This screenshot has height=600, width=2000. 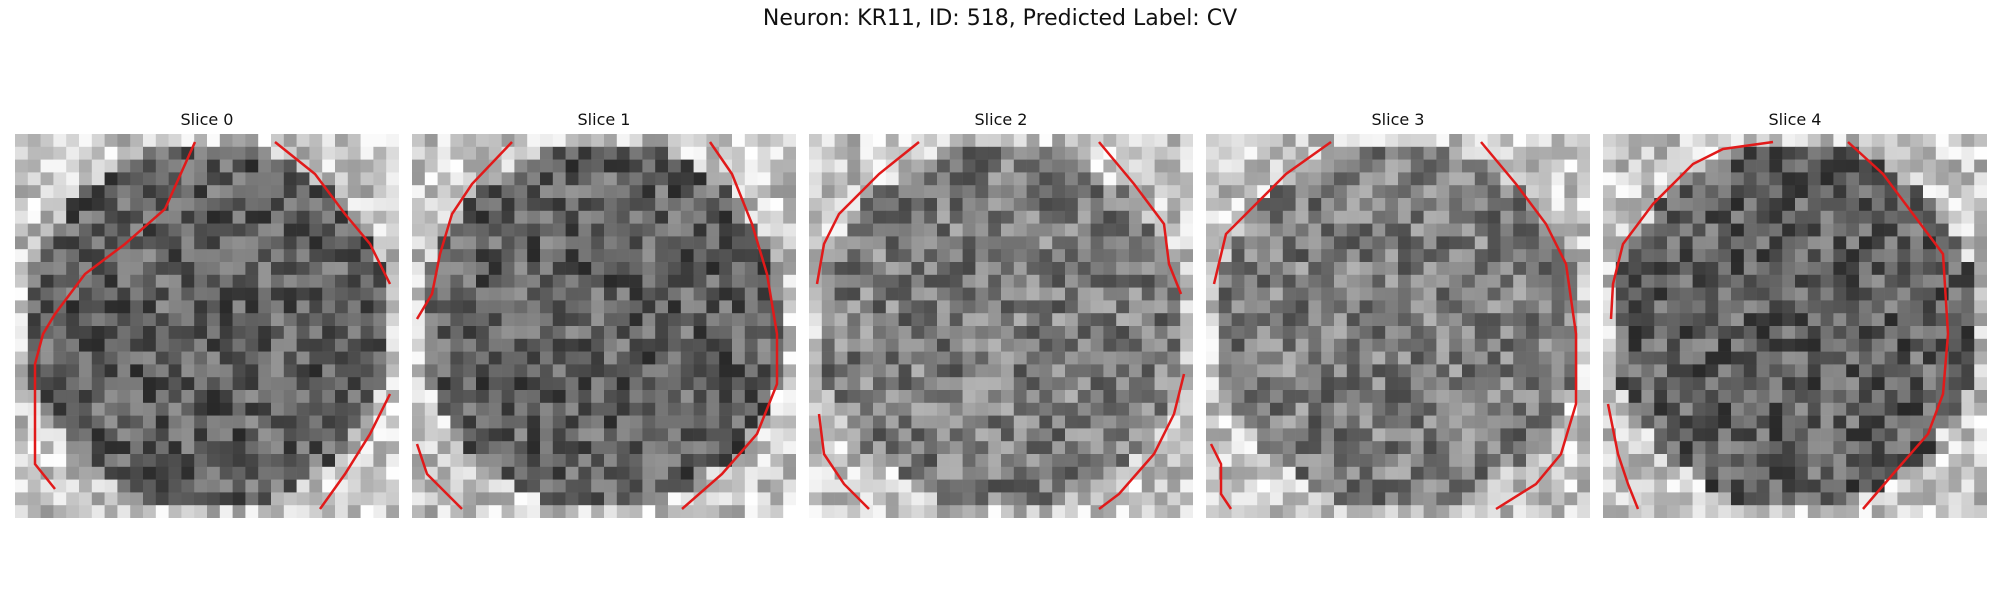 I want to click on slice-panel-3: Slice 3, so click(x=1398, y=315).